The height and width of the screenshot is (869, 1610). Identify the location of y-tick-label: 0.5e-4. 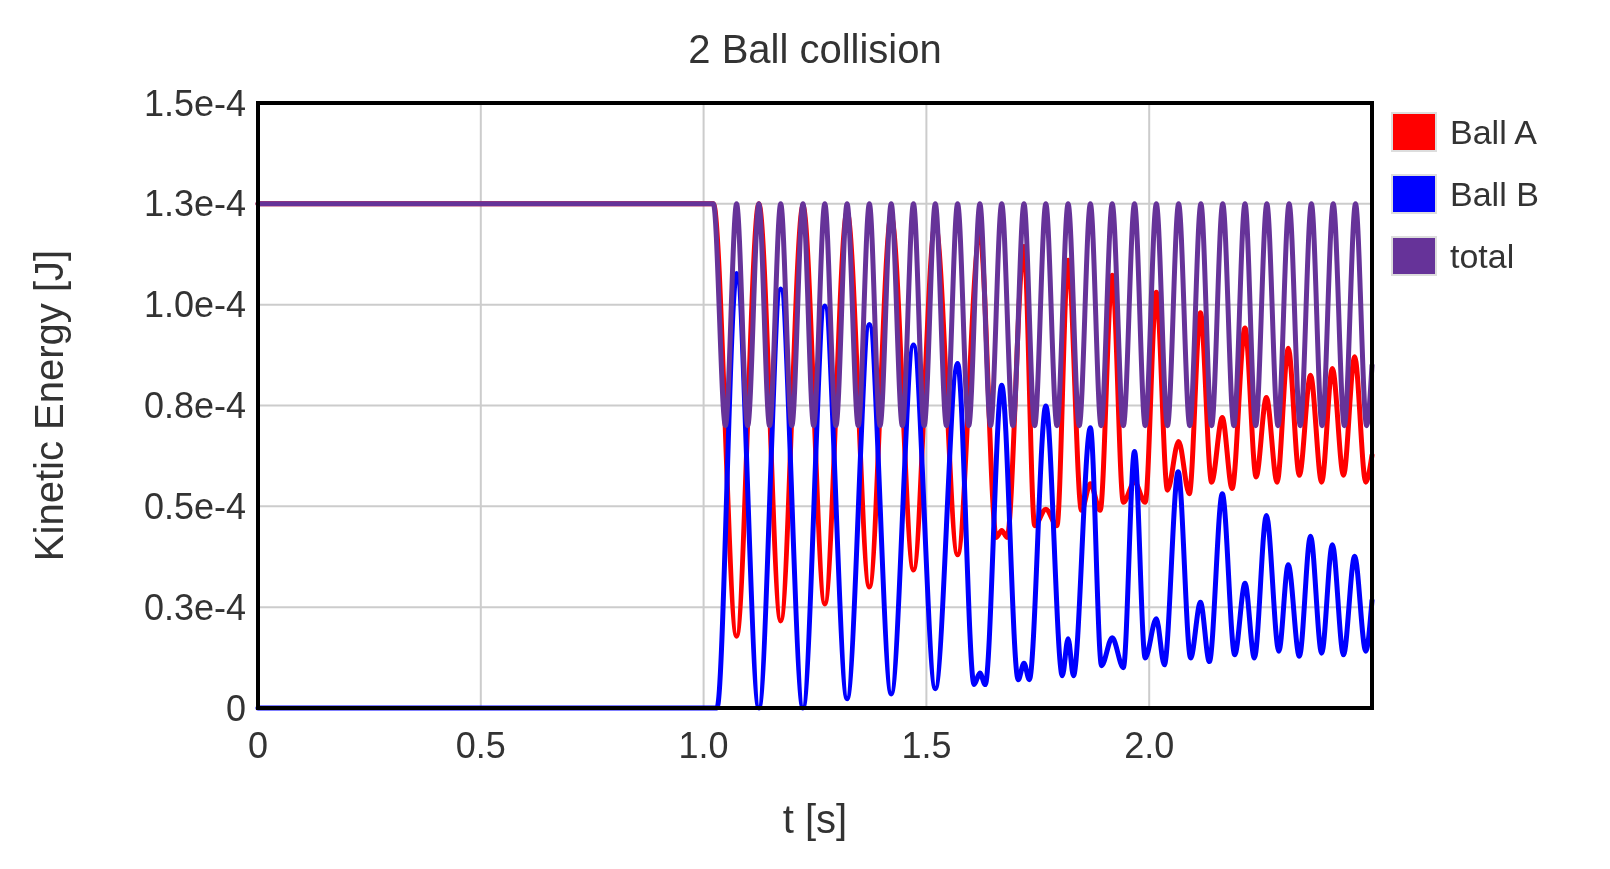
(194, 506).